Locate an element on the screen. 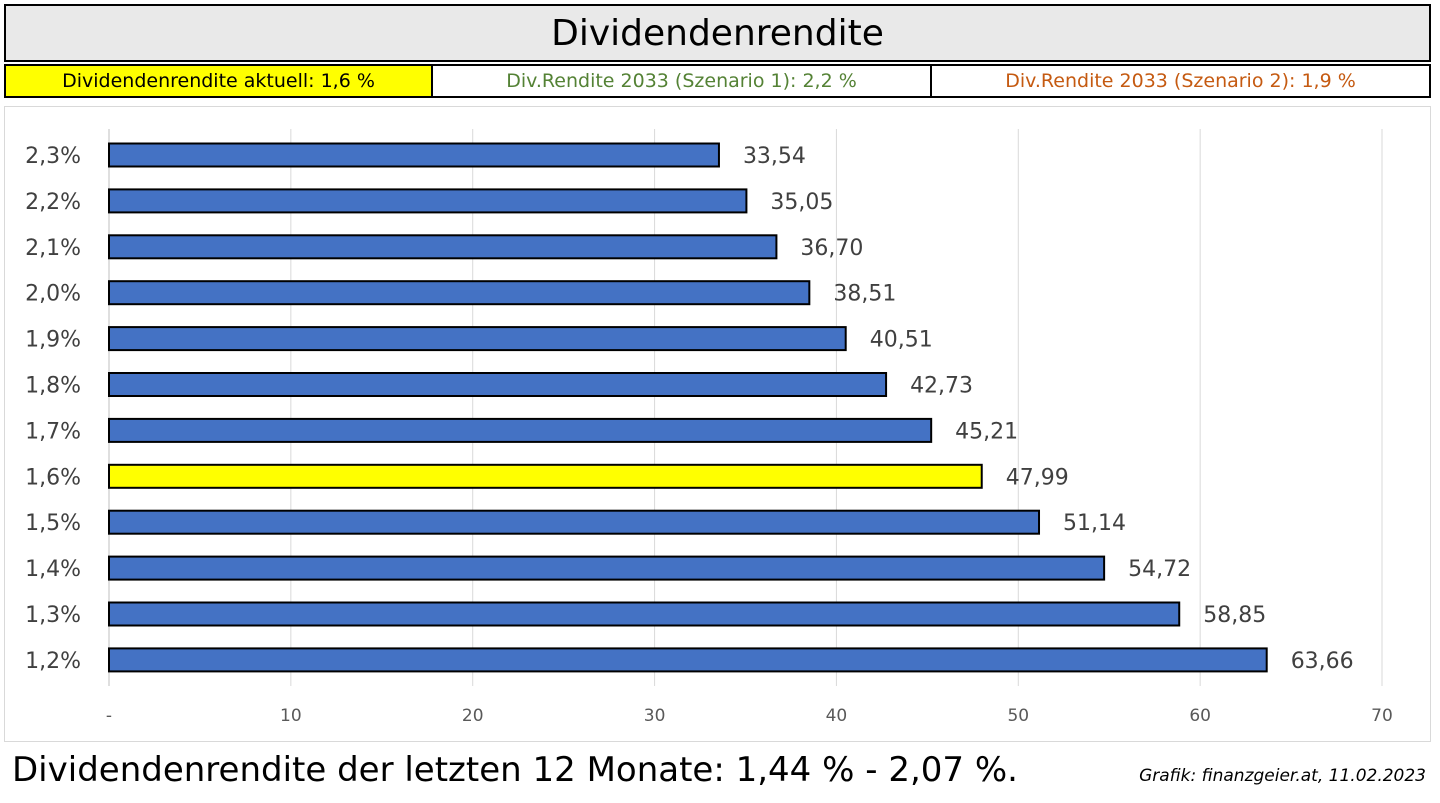 Image resolution: width=1440 pixels, height=803 pixels. scenario1-cell: Div.Rendite 2033 (Szenario 1): 2,2 % is located at coordinates (682, 81).